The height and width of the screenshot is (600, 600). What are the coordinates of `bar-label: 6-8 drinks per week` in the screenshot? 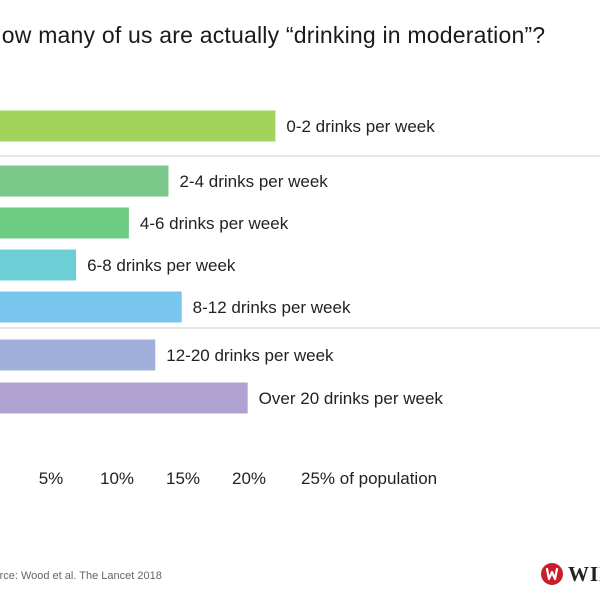 It's located at (161, 265).